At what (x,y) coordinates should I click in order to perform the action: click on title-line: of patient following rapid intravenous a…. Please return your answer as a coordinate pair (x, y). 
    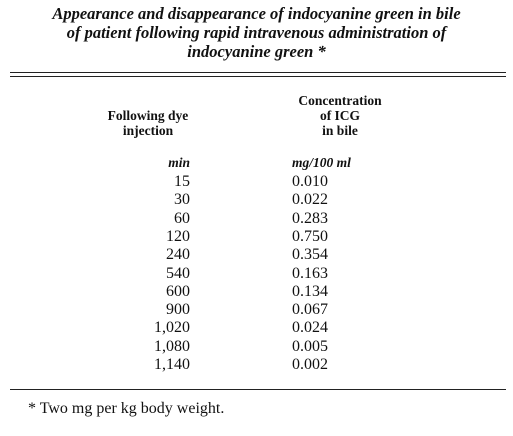
    Looking at the image, I should click on (256, 32).